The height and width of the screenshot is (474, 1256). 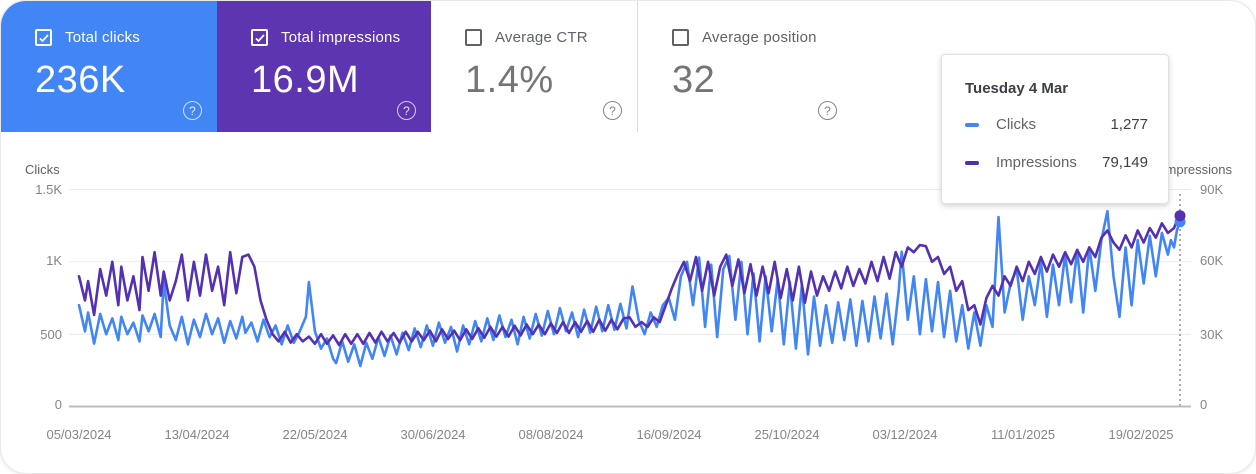 What do you see at coordinates (102, 37) in the screenshot?
I see `card-label: Total clicks` at bounding box center [102, 37].